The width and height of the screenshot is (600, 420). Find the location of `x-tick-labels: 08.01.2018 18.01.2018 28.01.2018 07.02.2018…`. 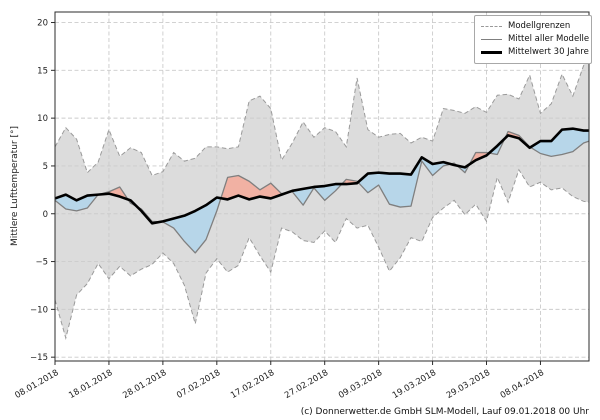

x-tick-labels: 08.01.2018 18.01.2018 28.01.2018 07.02.2018… is located at coordinates (279, 384).